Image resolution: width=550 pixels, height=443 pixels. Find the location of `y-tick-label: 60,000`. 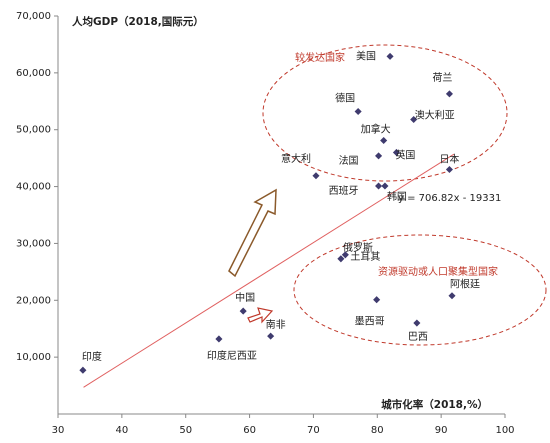

y-tick-label: 60,000 is located at coordinates (33, 73).